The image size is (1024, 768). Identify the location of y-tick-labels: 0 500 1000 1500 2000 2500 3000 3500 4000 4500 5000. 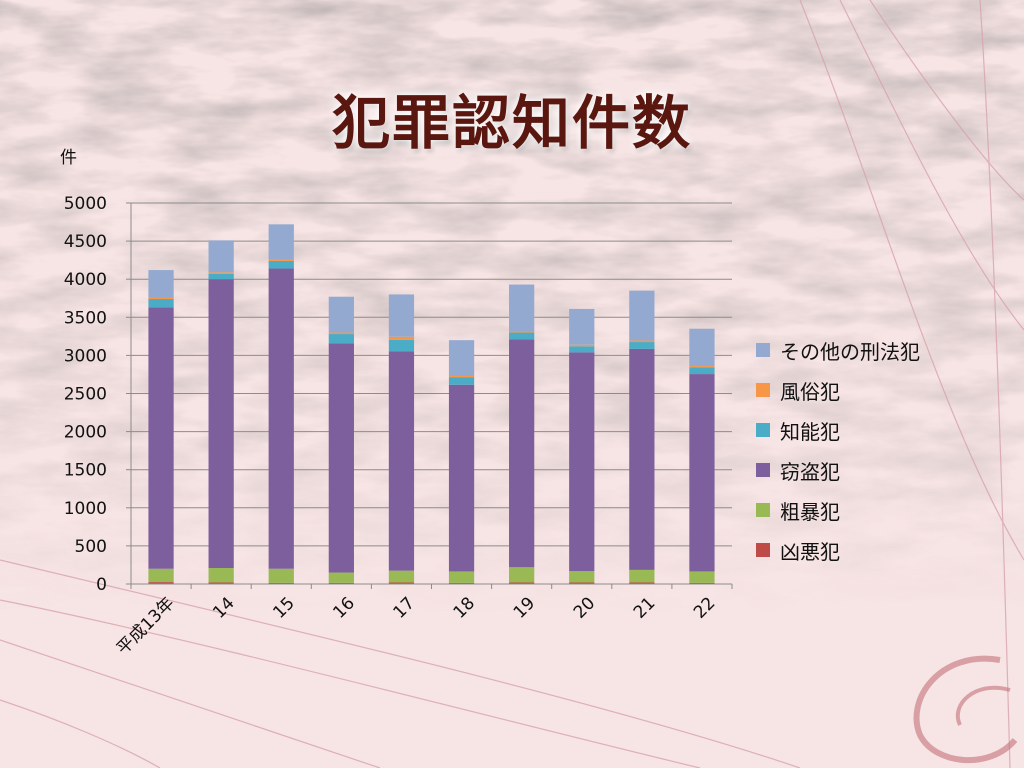
(85, 394).